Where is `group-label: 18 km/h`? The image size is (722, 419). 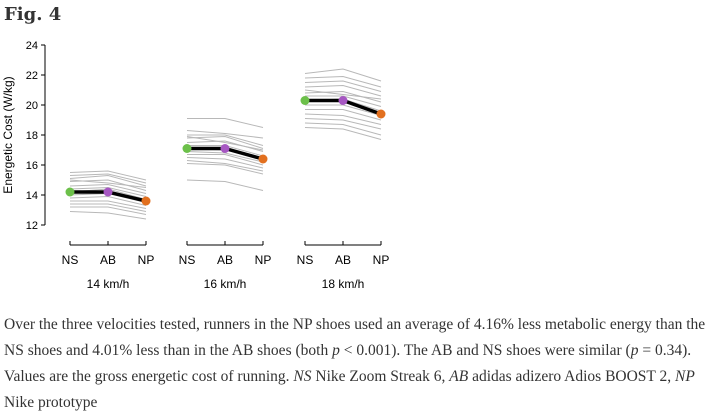
group-label: 18 km/h is located at coordinates (343, 284).